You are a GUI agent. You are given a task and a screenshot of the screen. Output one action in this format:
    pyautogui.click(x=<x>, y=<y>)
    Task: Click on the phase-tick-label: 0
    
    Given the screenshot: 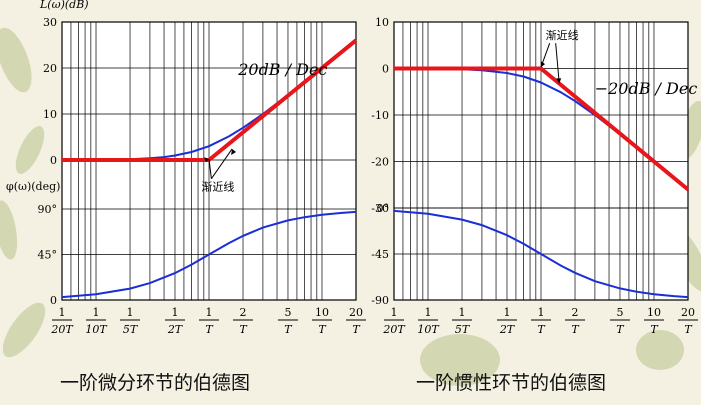 What is the action you would take?
    pyautogui.click(x=53, y=300)
    